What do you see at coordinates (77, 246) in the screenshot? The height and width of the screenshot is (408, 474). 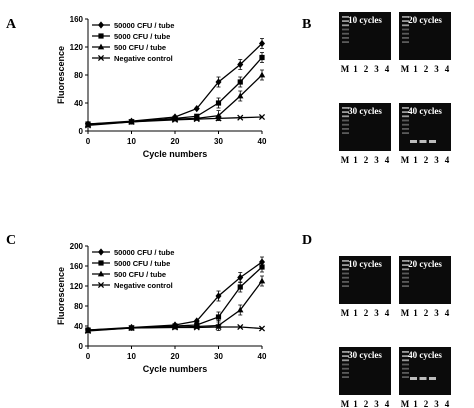 I see `y-tick-label: 200` at bounding box center [77, 246].